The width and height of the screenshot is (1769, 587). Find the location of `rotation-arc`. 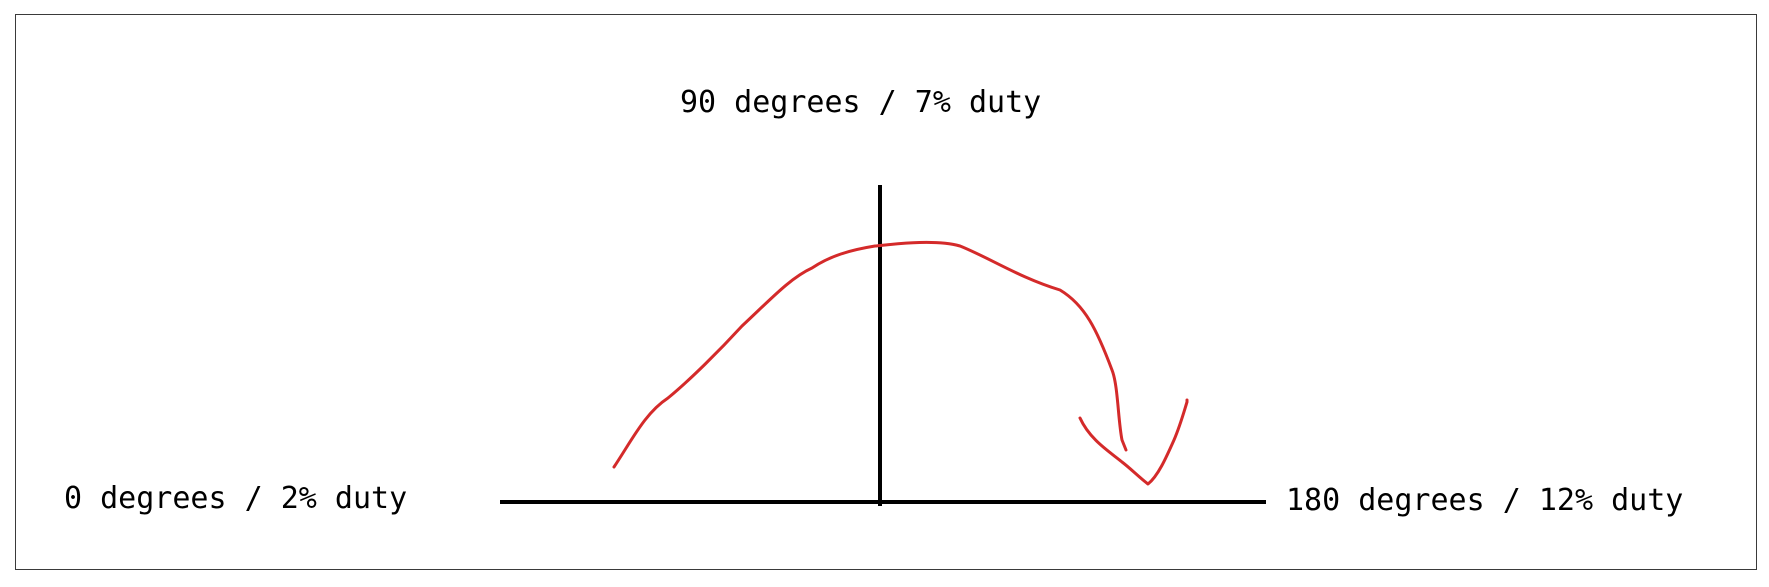

rotation-arc is located at coordinates (870, 354).